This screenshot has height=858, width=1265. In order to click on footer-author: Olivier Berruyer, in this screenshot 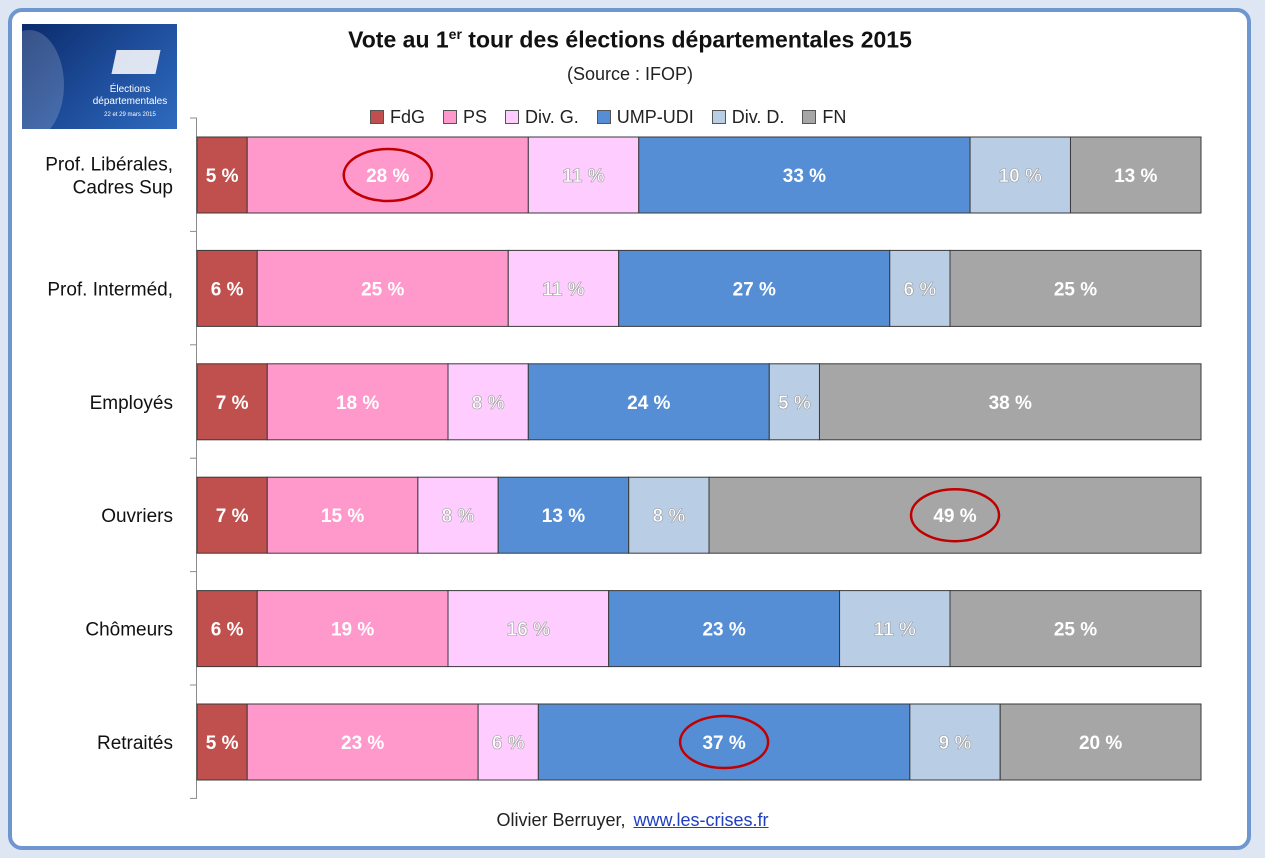, I will do `click(561, 820)`.